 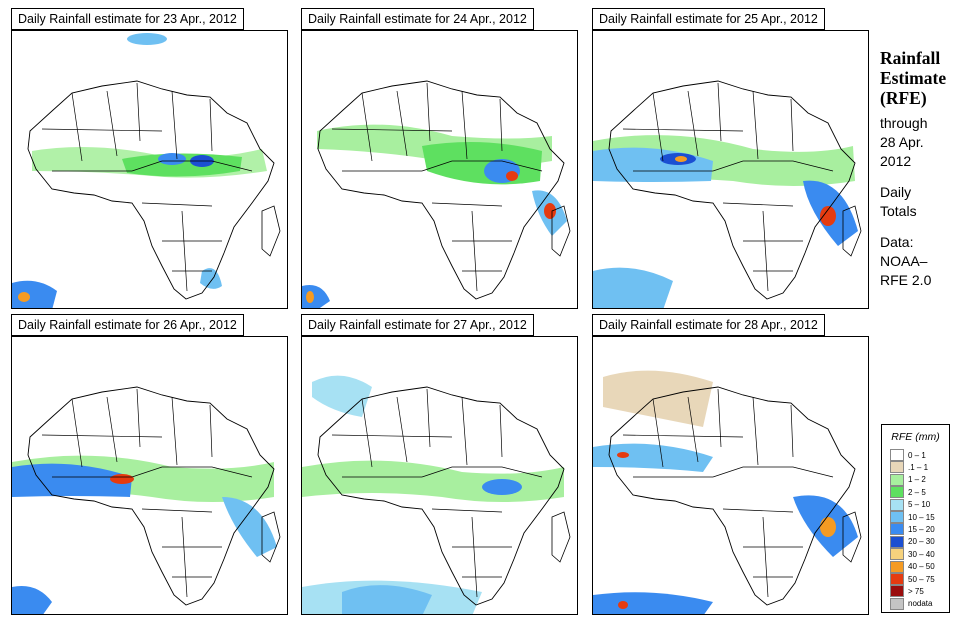 I want to click on legend-label: 0 – 1, so click(x=917, y=455).